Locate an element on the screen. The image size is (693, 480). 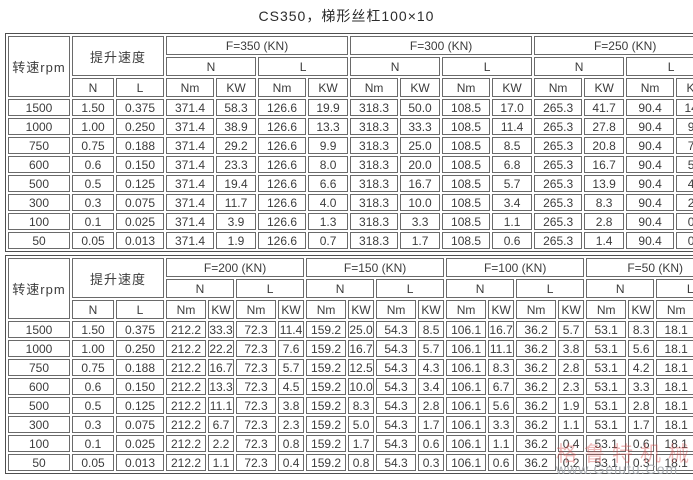
lift-speed-n-cell: 0.05 is located at coordinates (93, 462).